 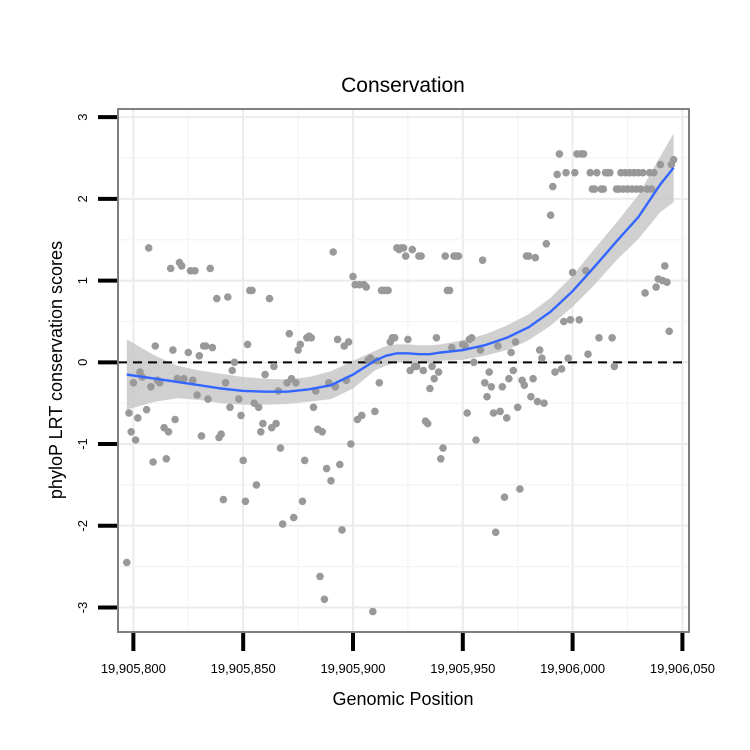 I want to click on x-tick-label: 19,905,850, so click(x=243, y=668).